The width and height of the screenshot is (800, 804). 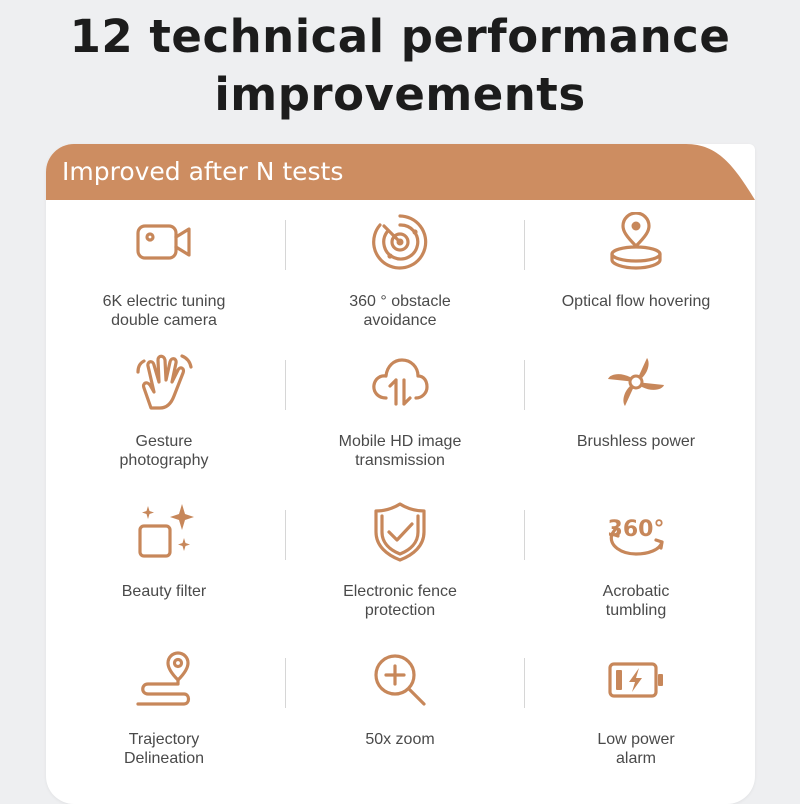 What do you see at coordinates (164, 739) in the screenshot?
I see `feature-label-line1: Trajectory` at bounding box center [164, 739].